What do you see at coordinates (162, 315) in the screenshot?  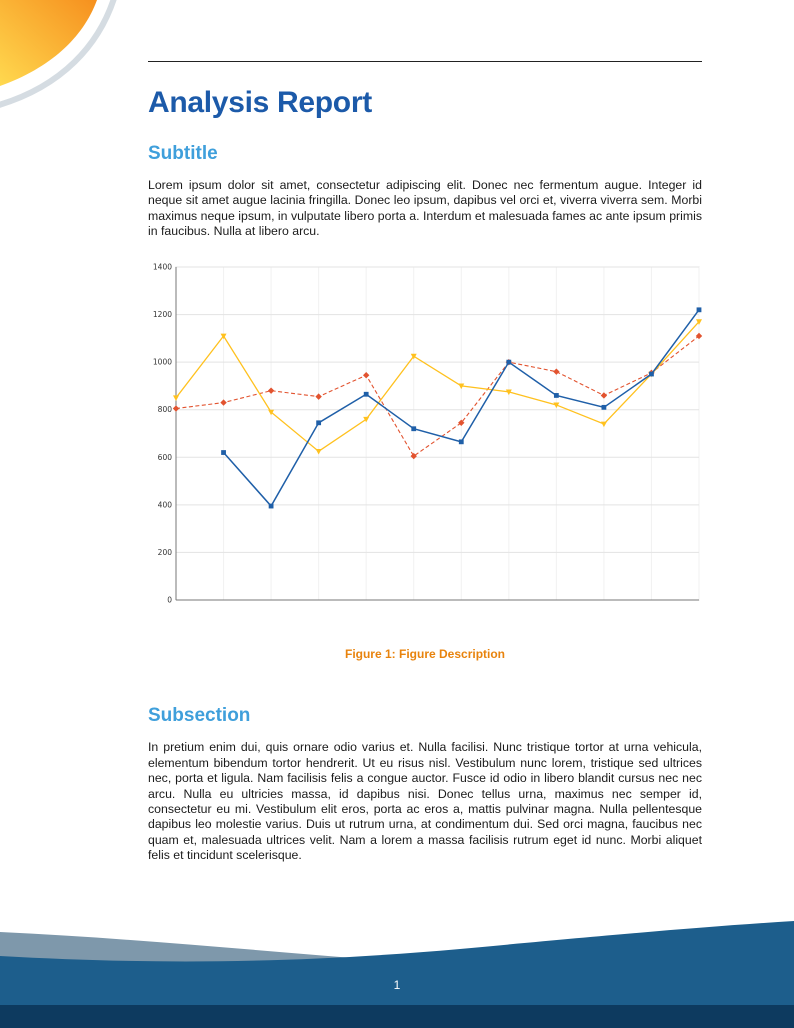 I see `svg-text: 1200` at bounding box center [162, 315].